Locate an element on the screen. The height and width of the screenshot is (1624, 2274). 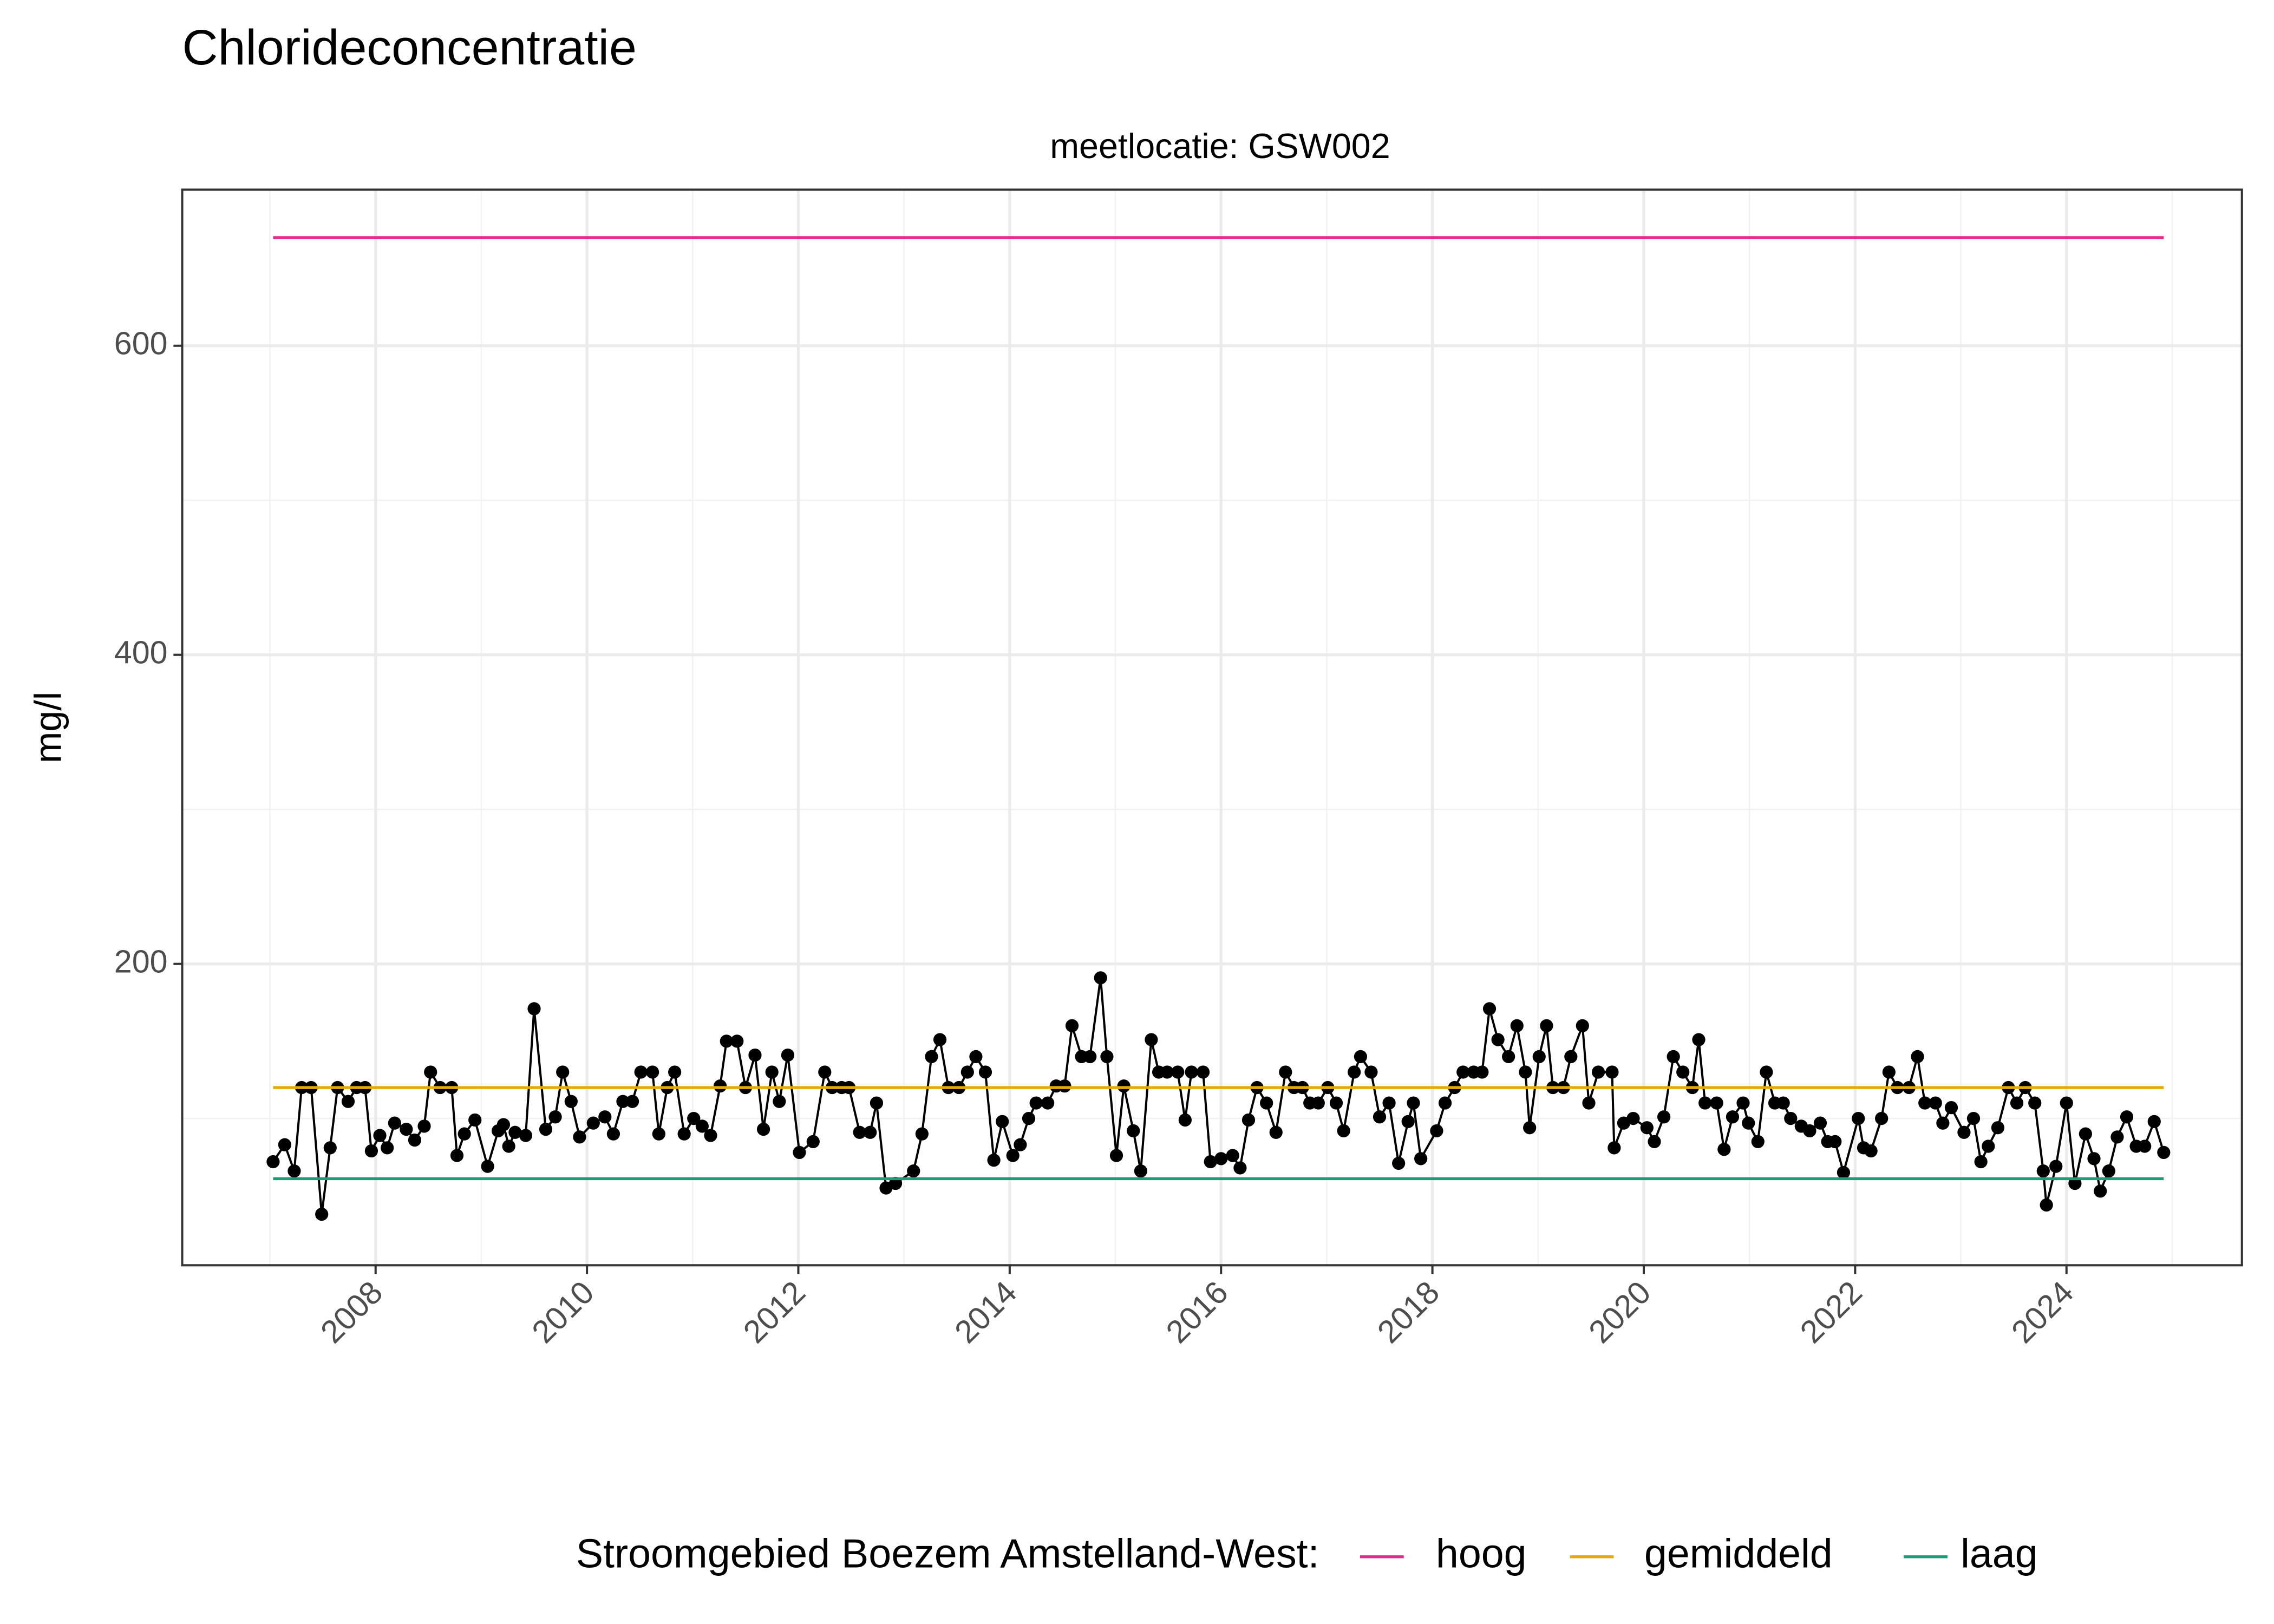
y-tick-label: 200 is located at coordinates (141, 961).